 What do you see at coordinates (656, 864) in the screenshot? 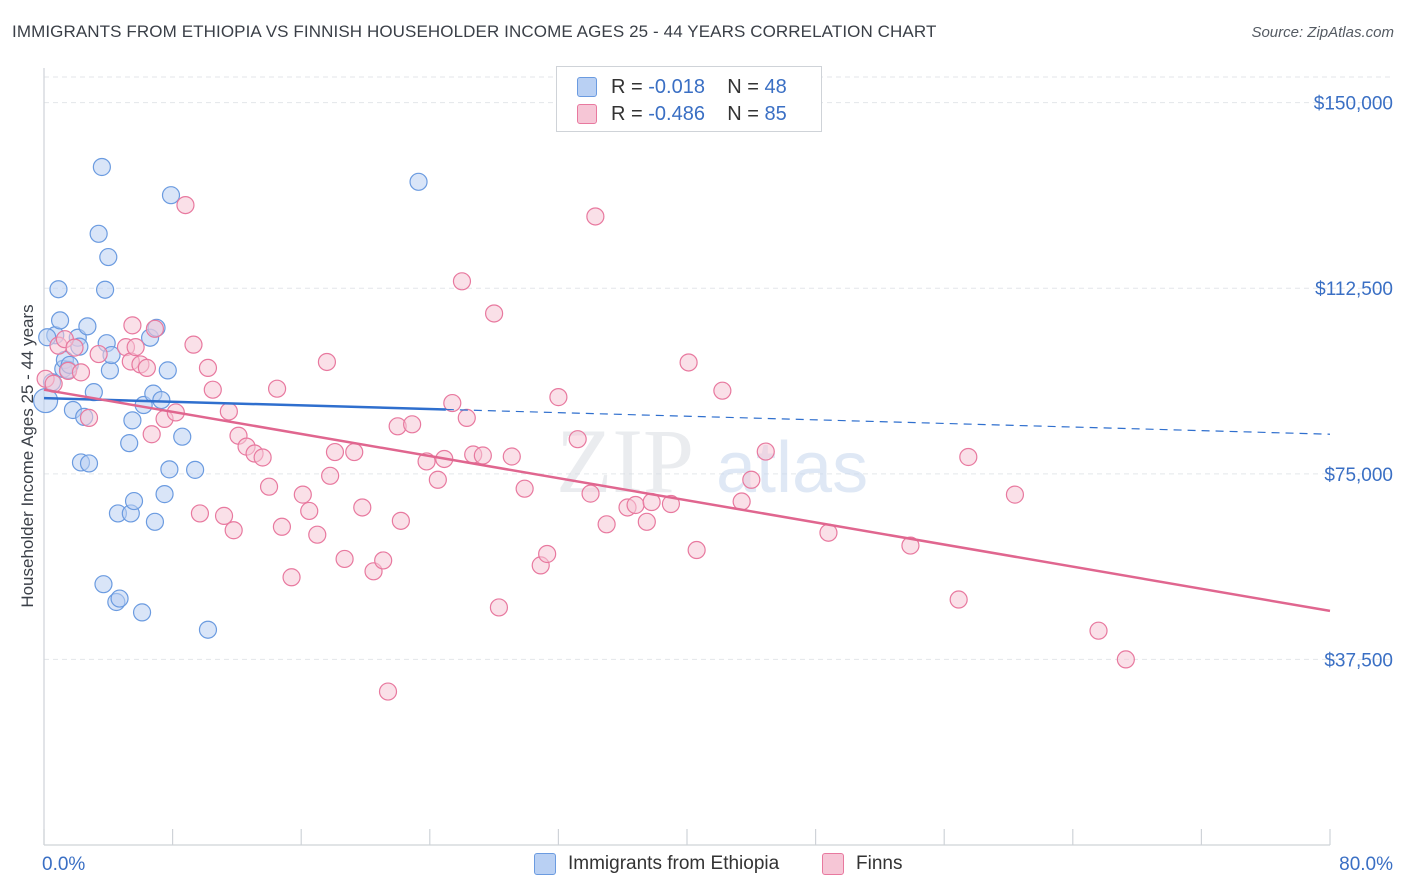
I see `bottom-legend-ethiopia: Immigrants from Ethiopia` at bounding box center [656, 864].